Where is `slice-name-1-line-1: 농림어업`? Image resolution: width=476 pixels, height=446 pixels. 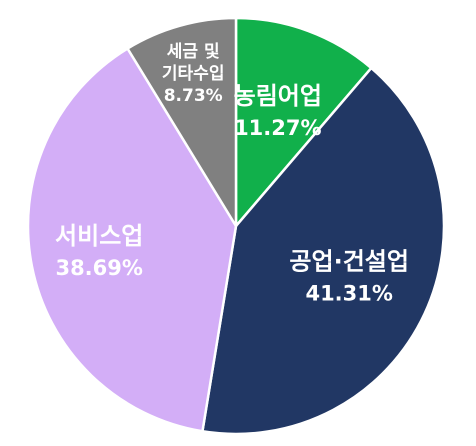
slice-name-1-line-1: 농림어업 is located at coordinates (278, 96).